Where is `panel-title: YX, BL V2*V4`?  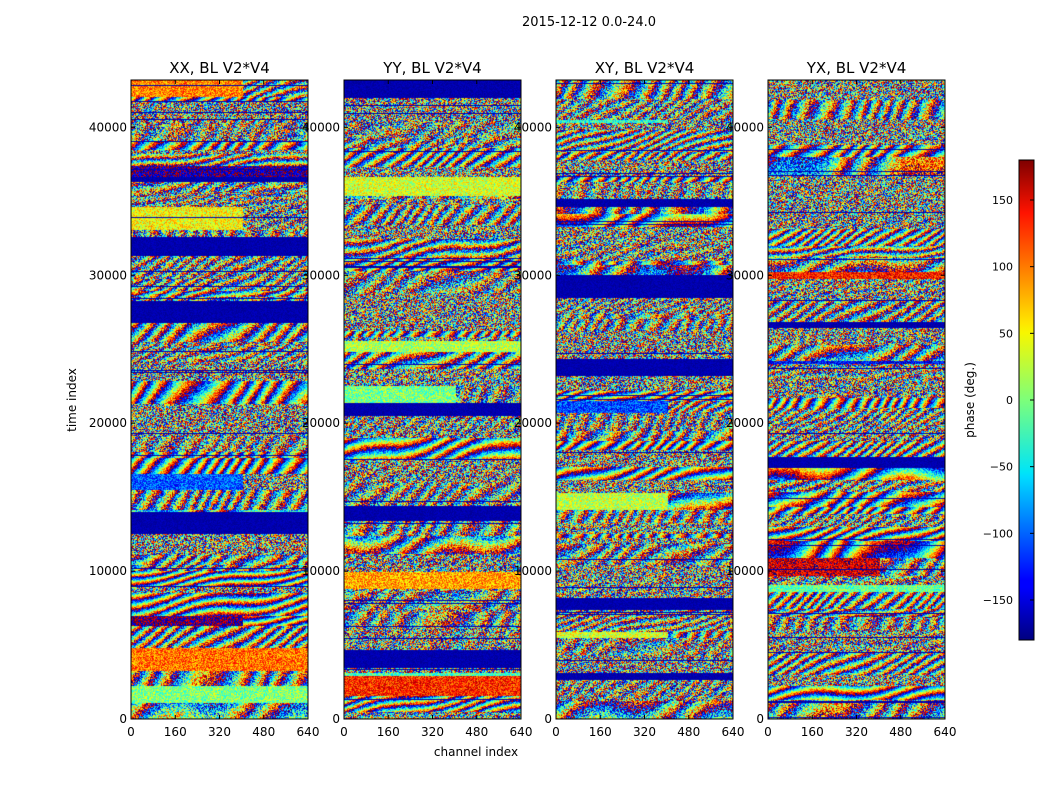 panel-title: YX, BL V2*V4 is located at coordinates (856, 68).